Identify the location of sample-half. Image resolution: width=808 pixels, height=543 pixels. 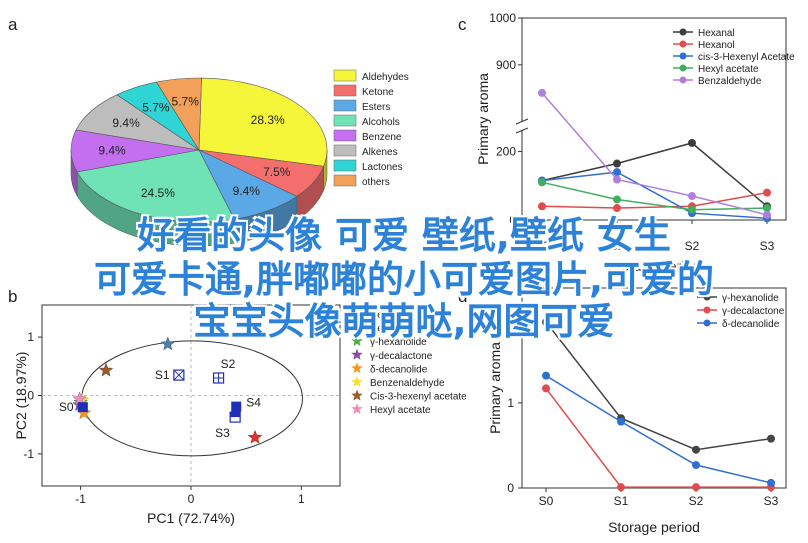
(235, 415).